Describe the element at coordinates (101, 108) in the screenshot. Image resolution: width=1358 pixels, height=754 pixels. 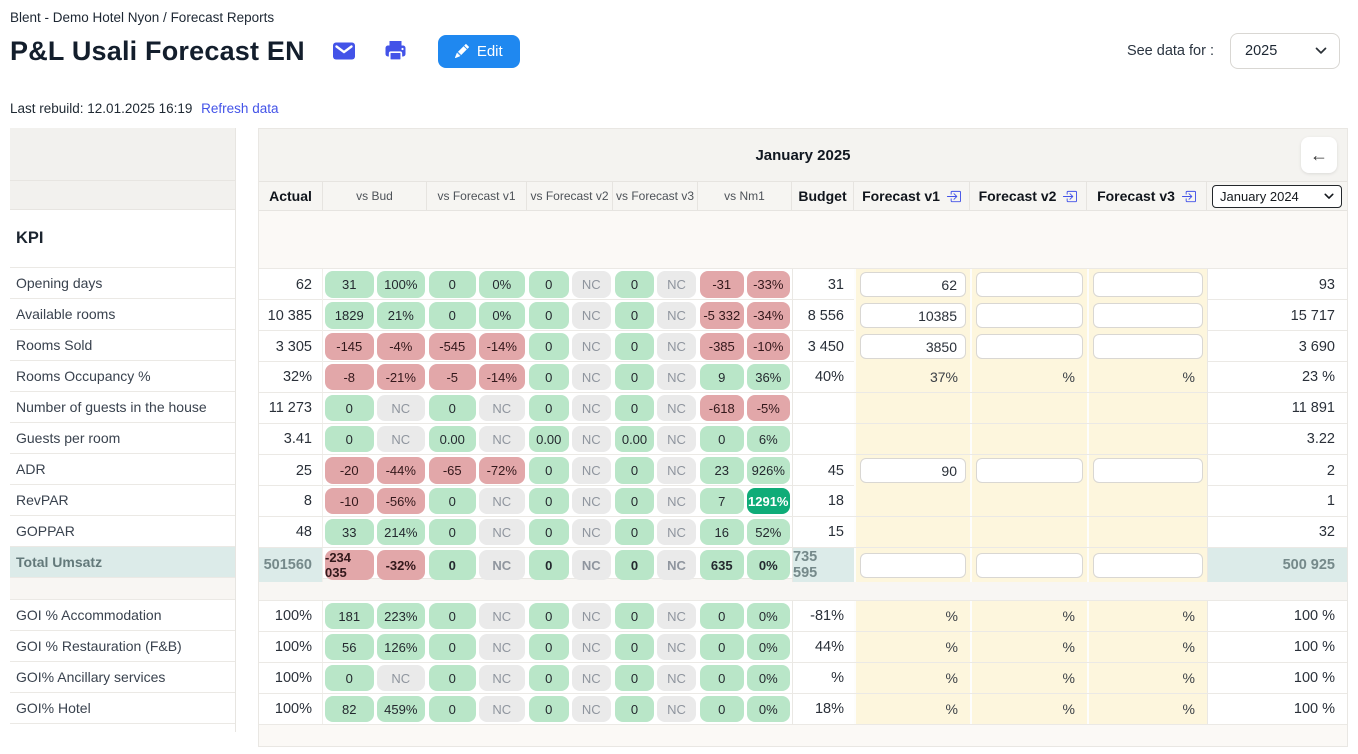
I see `last-rebuild-text: Last rebuild: 12.01.2025 16:19` at that location.